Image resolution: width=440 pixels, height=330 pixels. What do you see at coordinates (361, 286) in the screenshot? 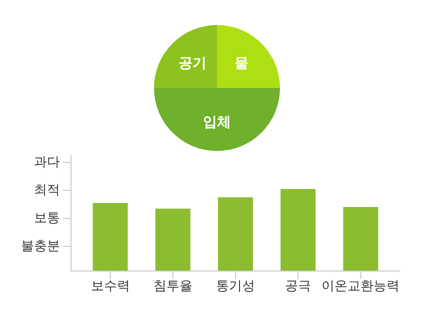
I see `x-tick-label: 이온교환능력` at bounding box center [361, 286].